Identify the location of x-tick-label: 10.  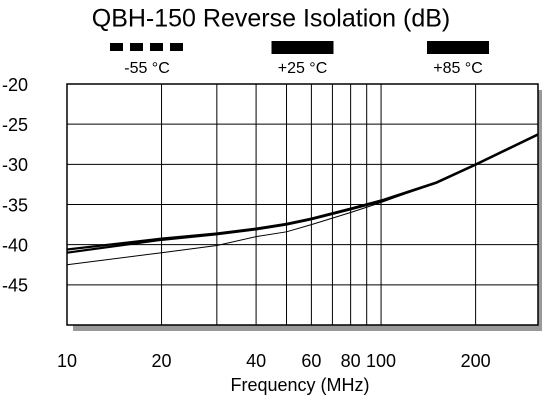
(67, 361).